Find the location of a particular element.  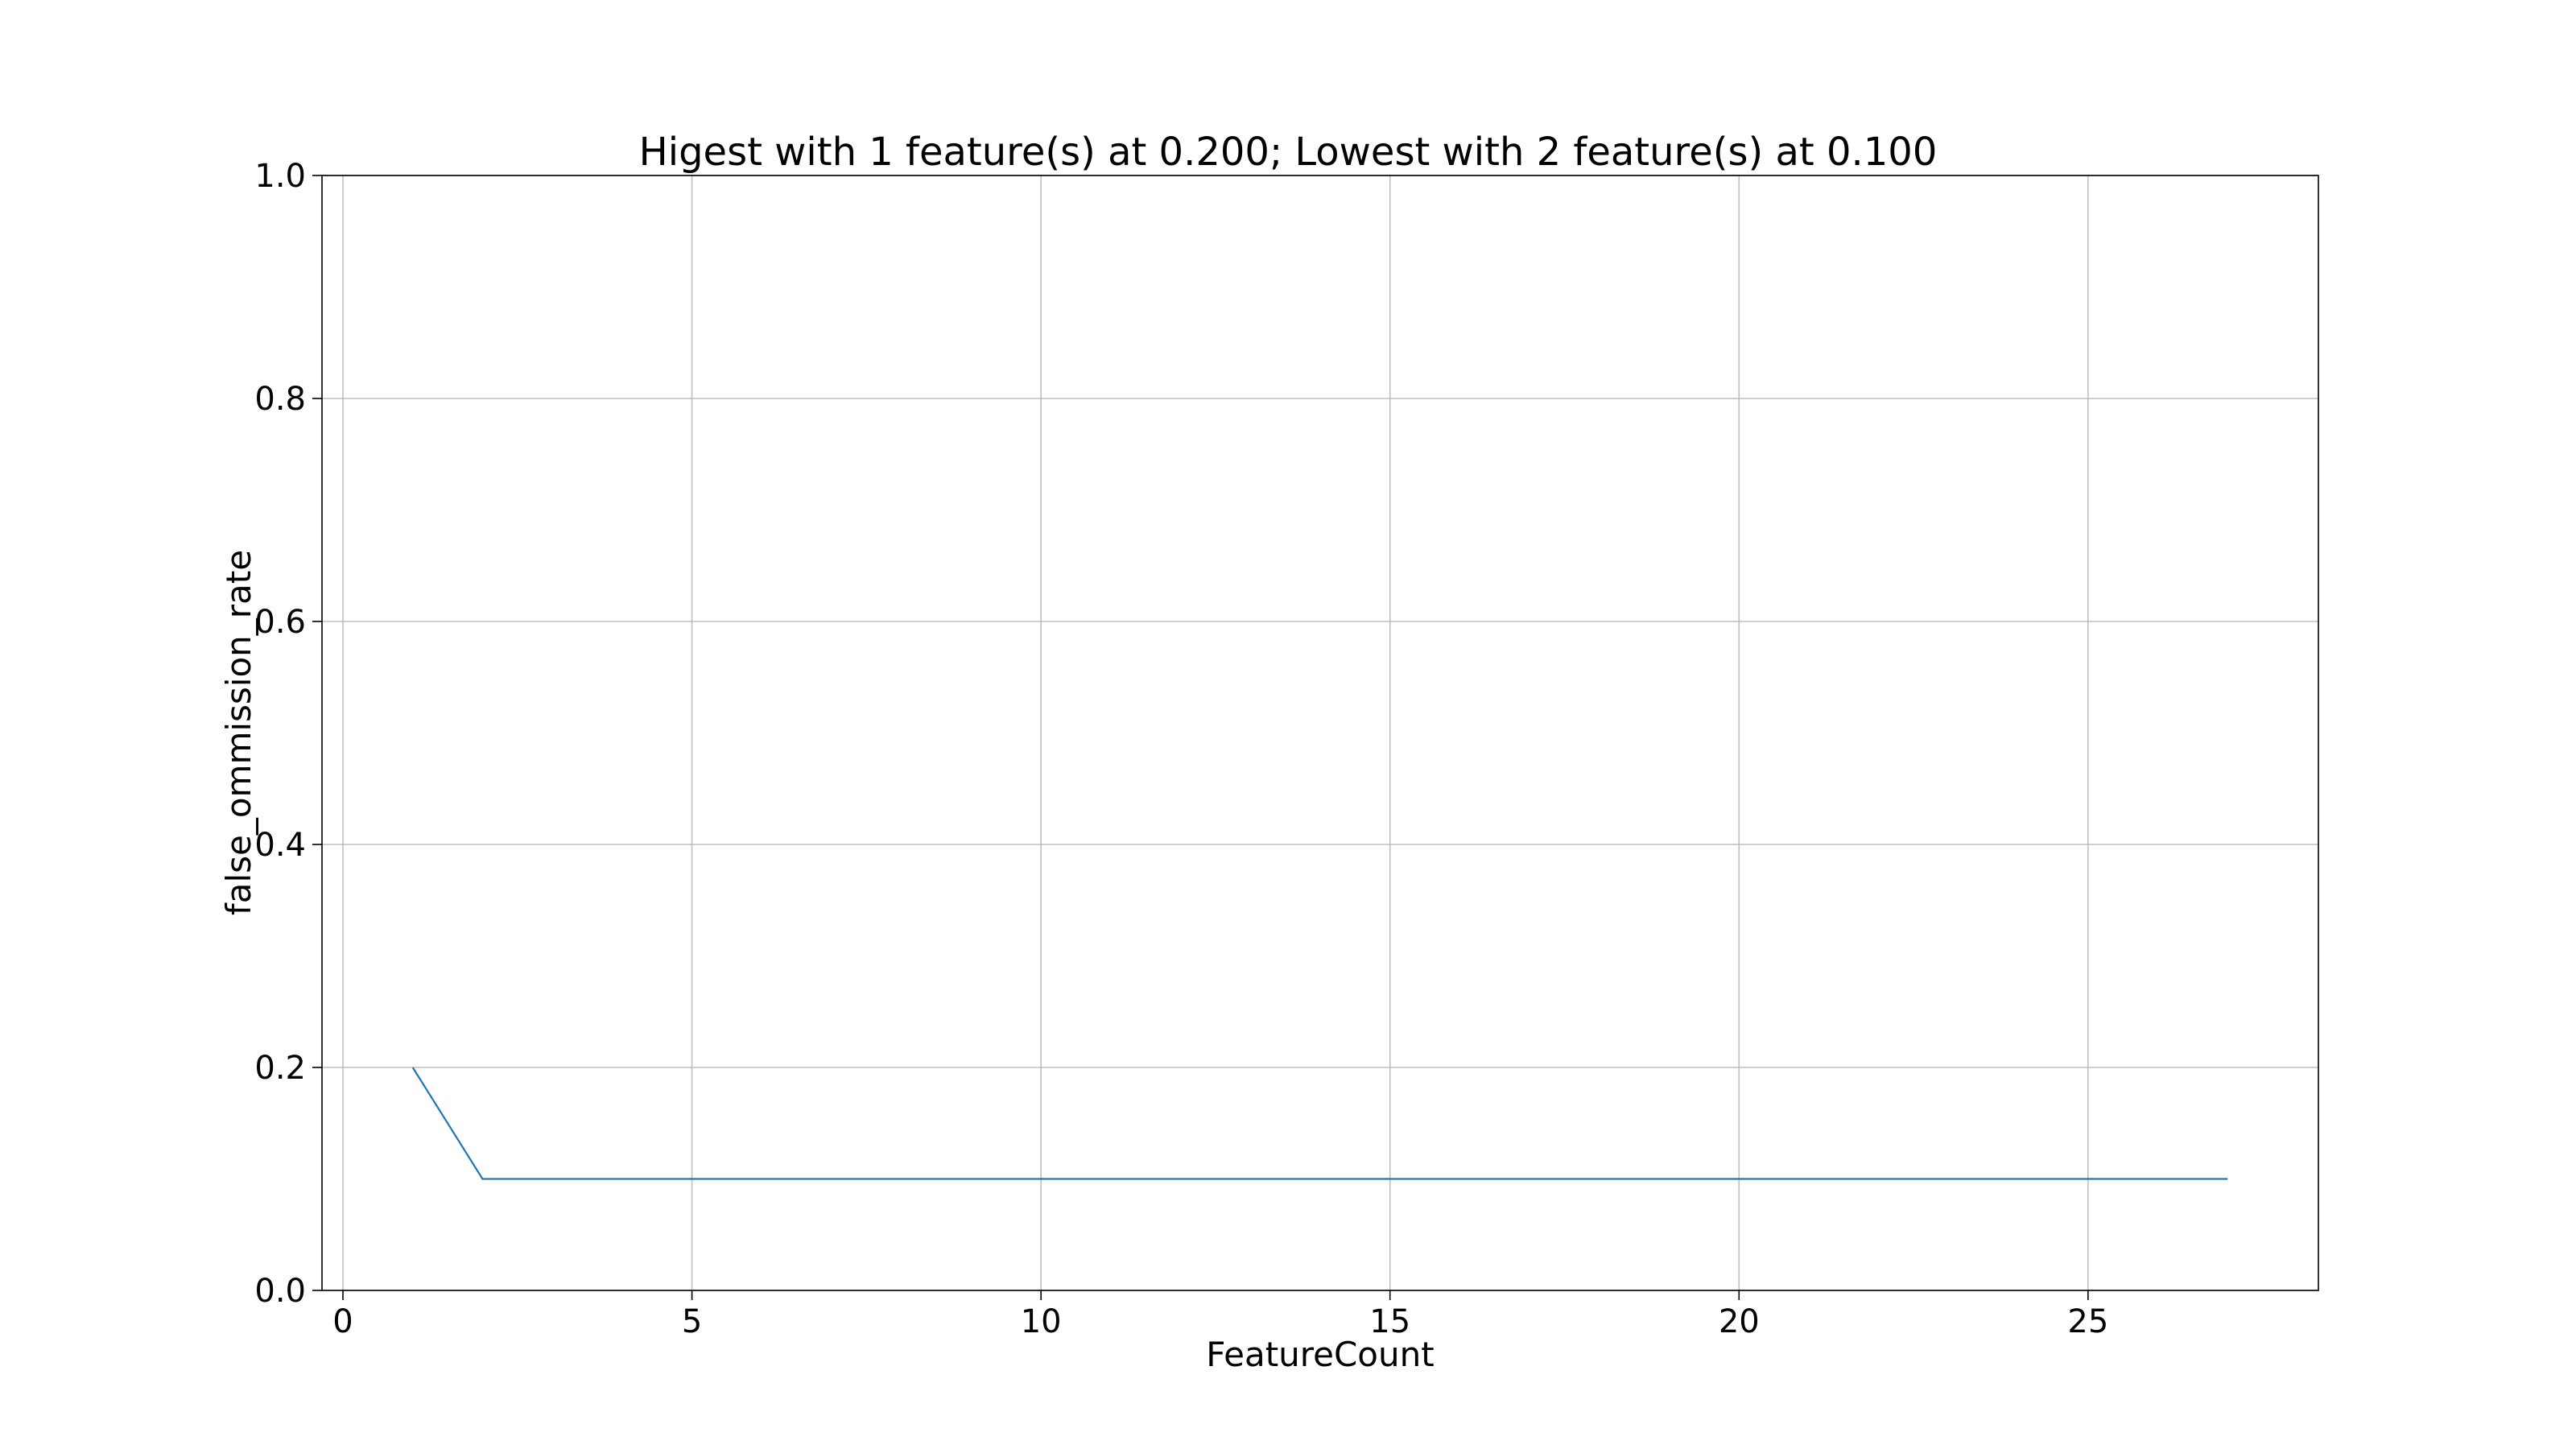

data-series is located at coordinates (1319, 1123).